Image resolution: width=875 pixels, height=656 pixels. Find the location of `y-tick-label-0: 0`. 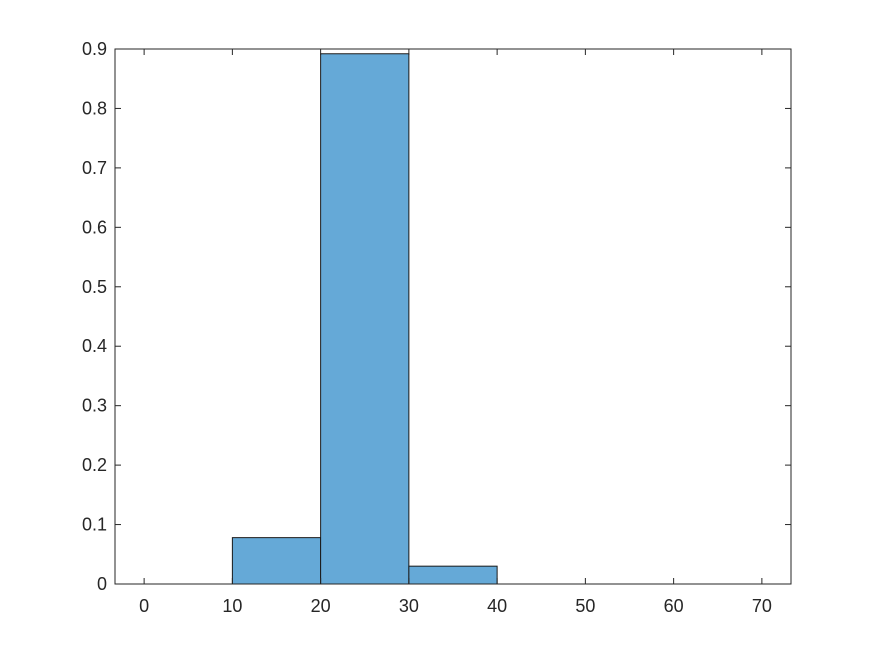

y-tick-label-0: 0 is located at coordinates (102, 584).